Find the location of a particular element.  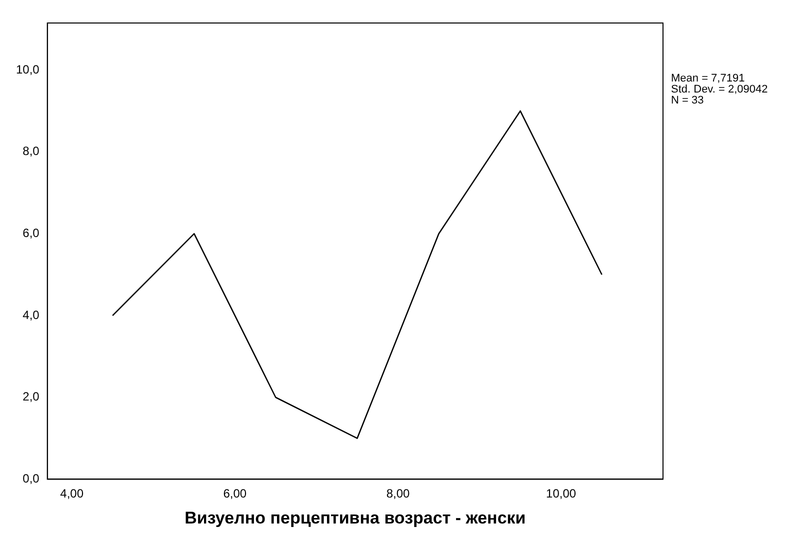

y-tick-label: 0,0 is located at coordinates (31, 479).